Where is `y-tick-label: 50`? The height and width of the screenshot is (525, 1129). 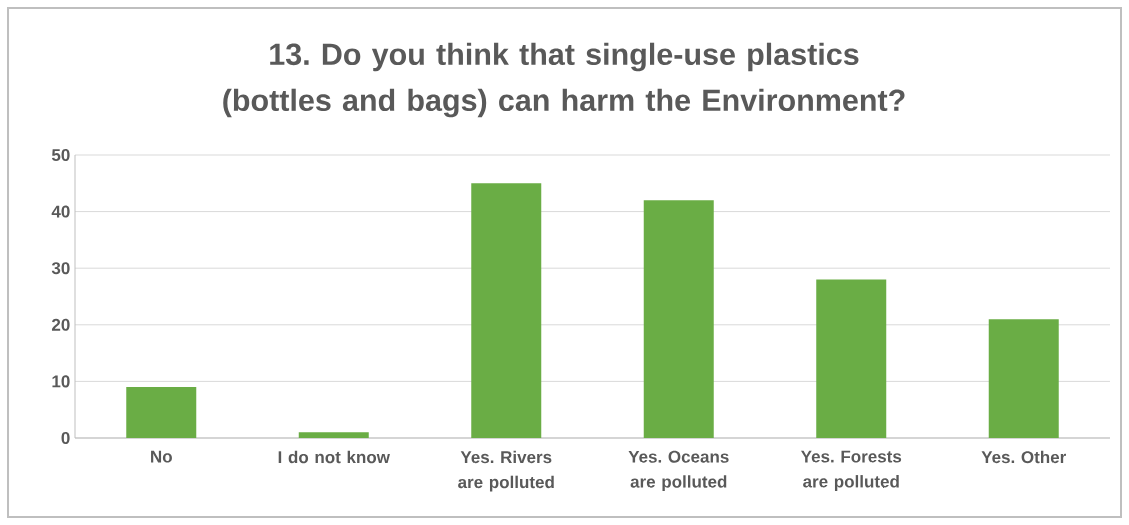 y-tick-label: 50 is located at coordinates (60, 155).